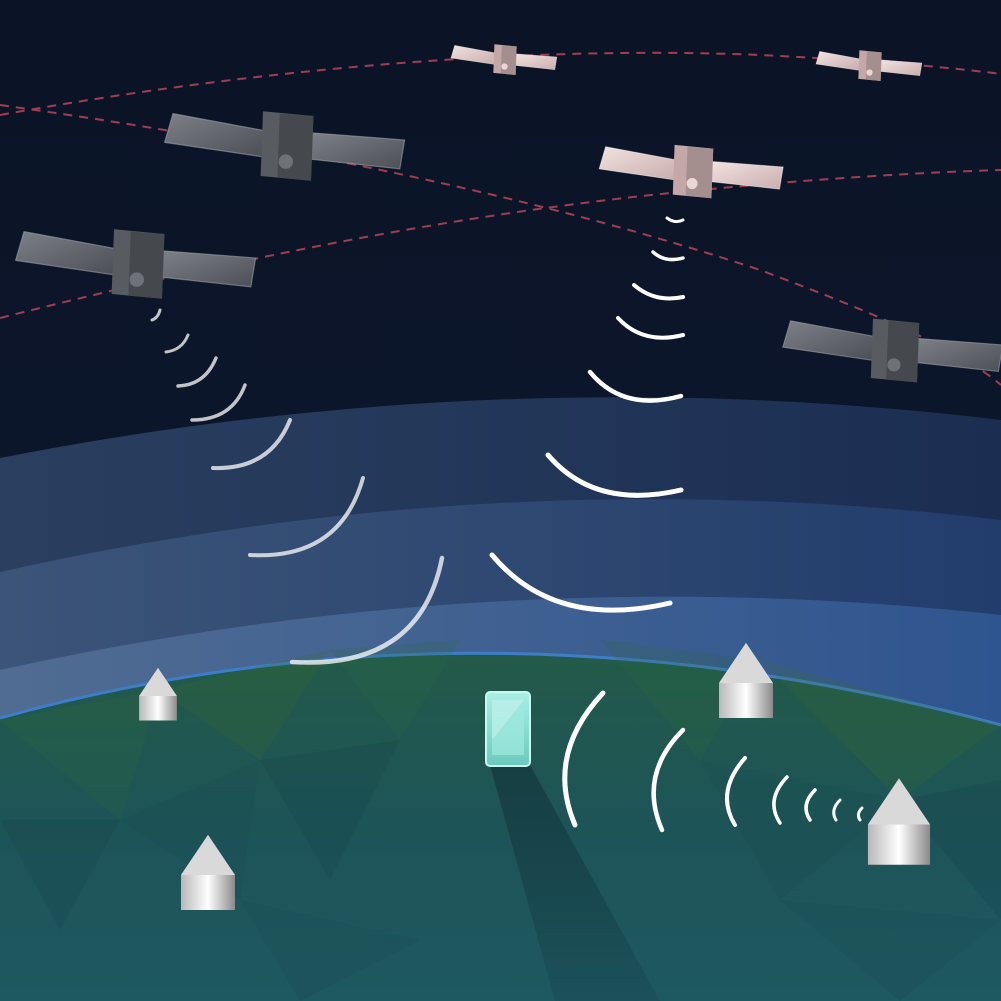 This screenshot has height=1001, width=1001. I want to click on phone-icon, so click(508, 729).